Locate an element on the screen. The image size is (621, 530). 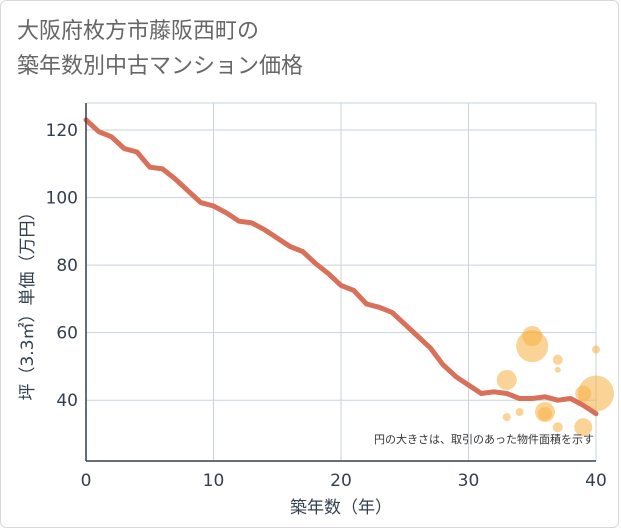
y-tick-label-40: 40 is located at coordinates (67, 401).